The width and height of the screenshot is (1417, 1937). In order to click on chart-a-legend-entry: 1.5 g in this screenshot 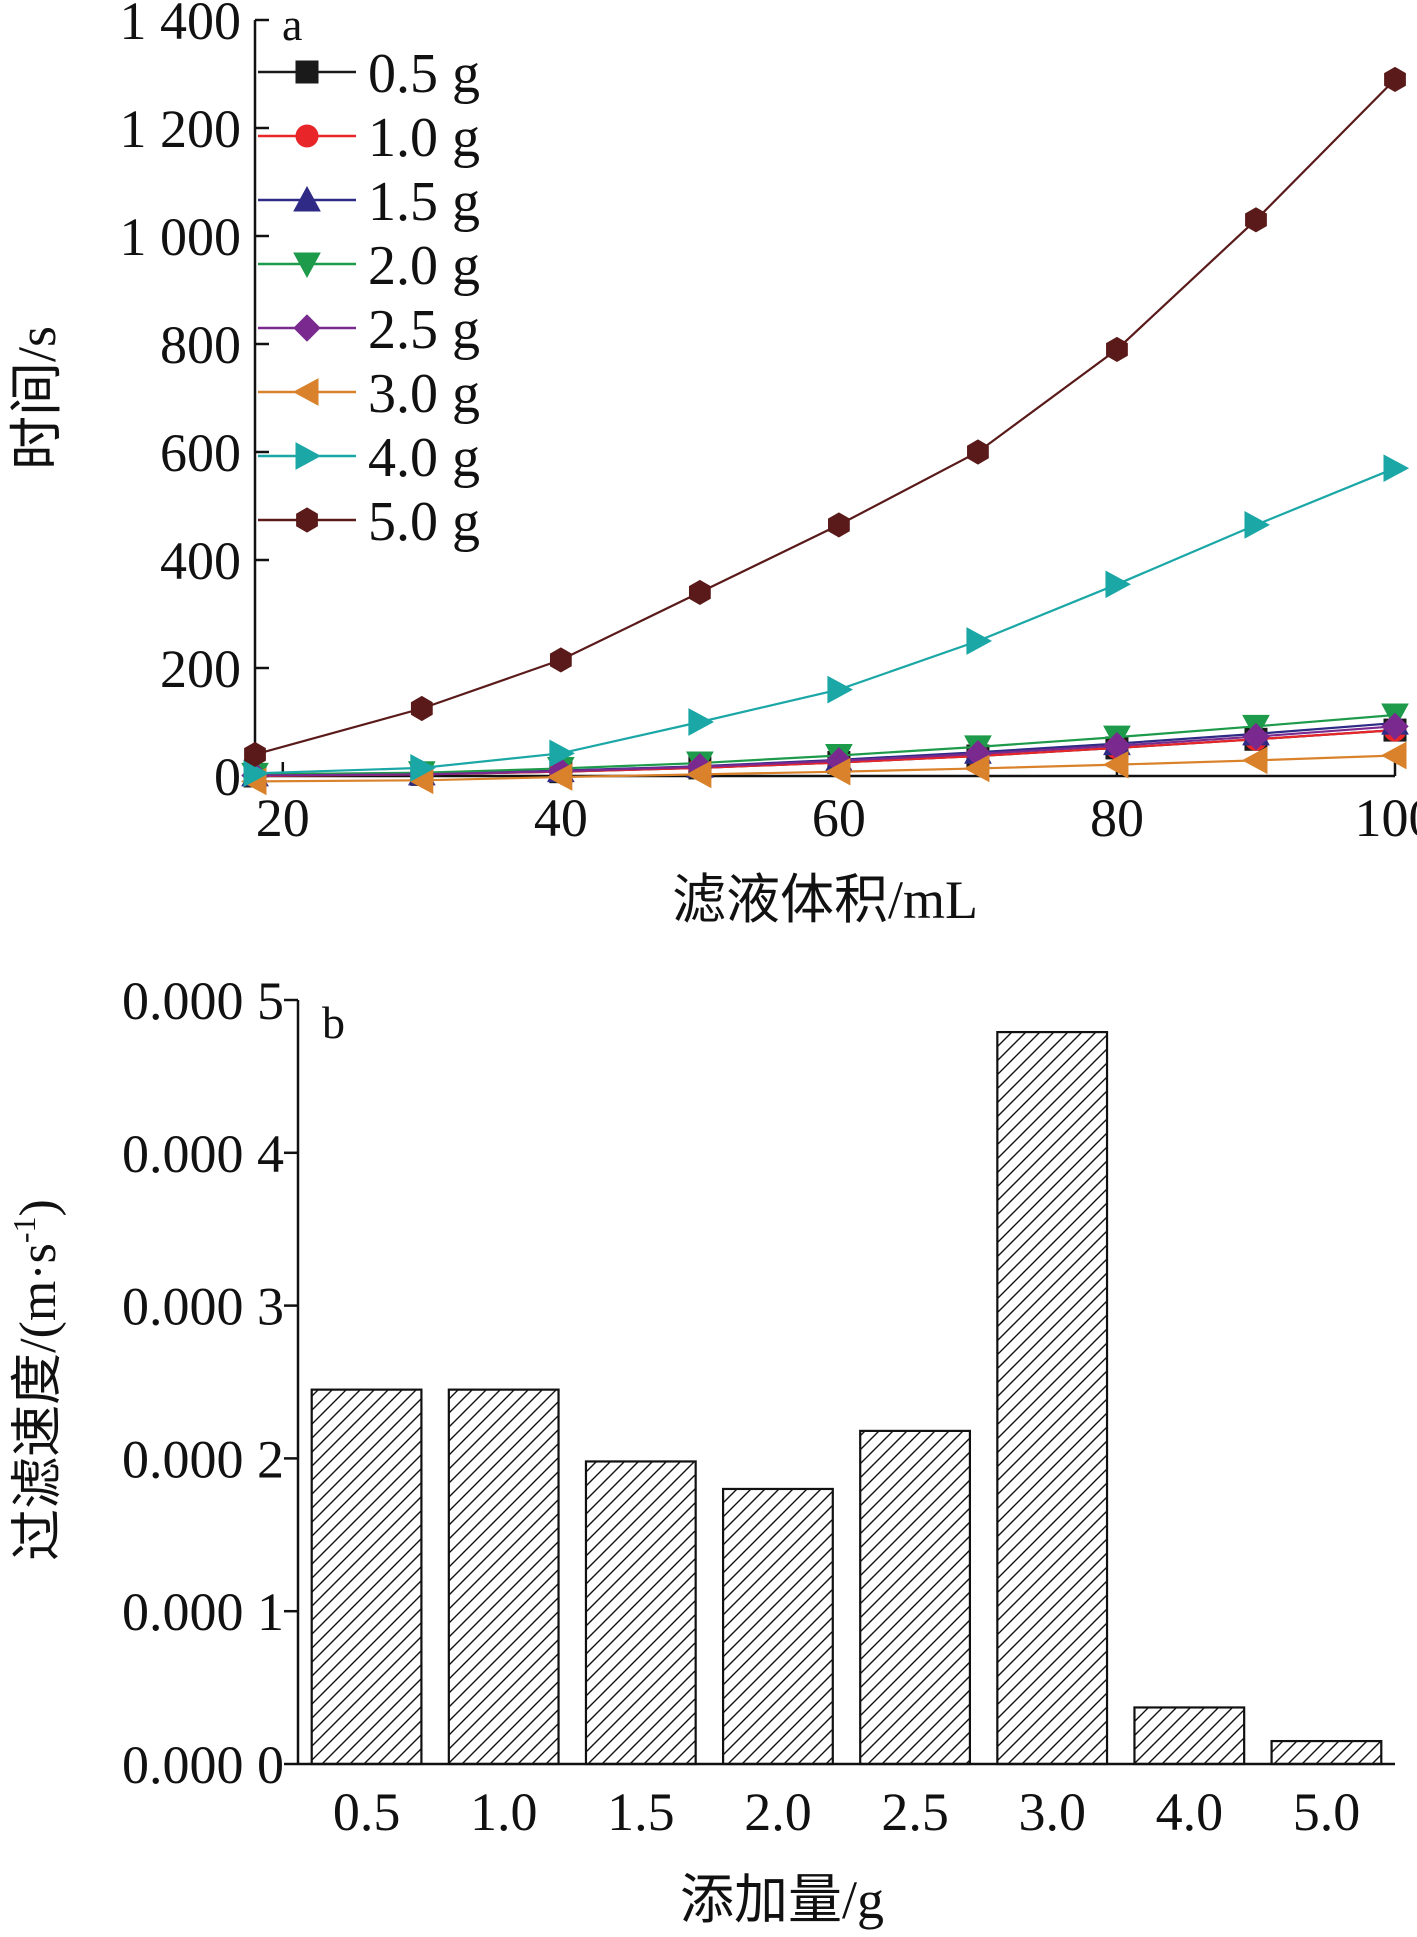, I will do `click(369, 202)`.